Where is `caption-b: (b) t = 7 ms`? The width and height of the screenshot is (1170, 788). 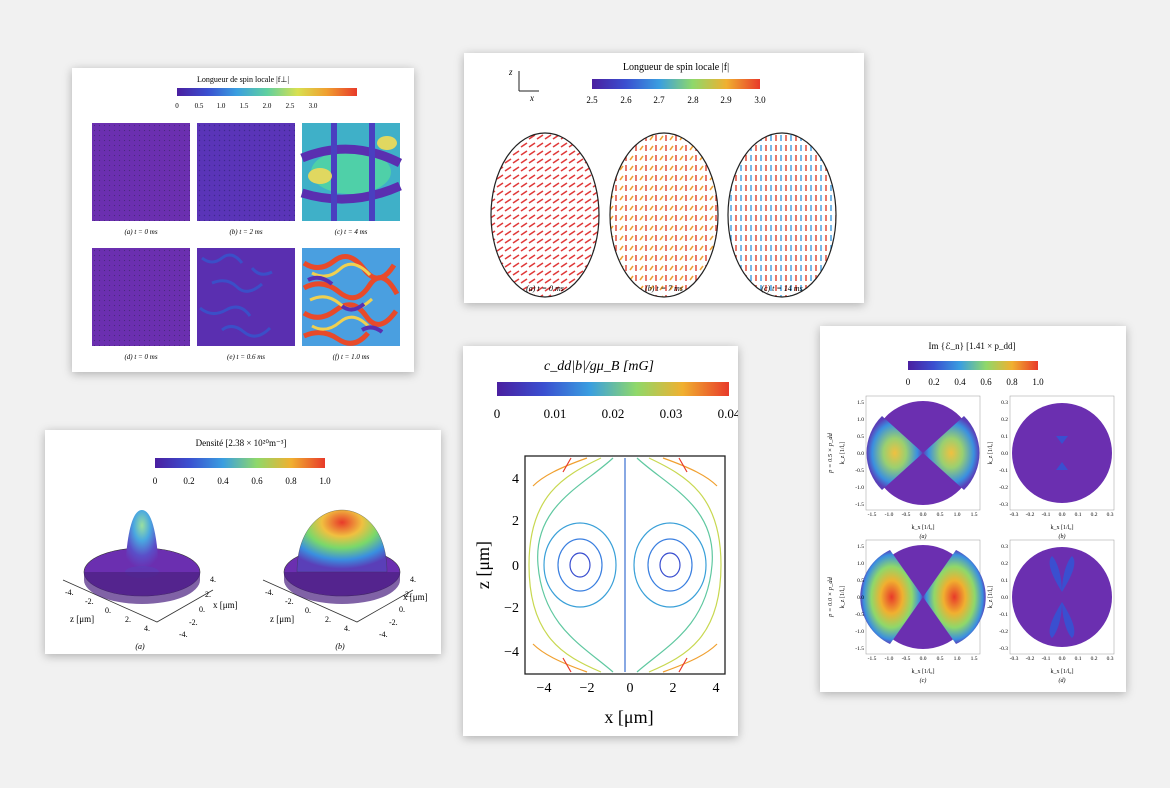
caption-b: (b) t = 7 ms is located at coordinates (664, 288).